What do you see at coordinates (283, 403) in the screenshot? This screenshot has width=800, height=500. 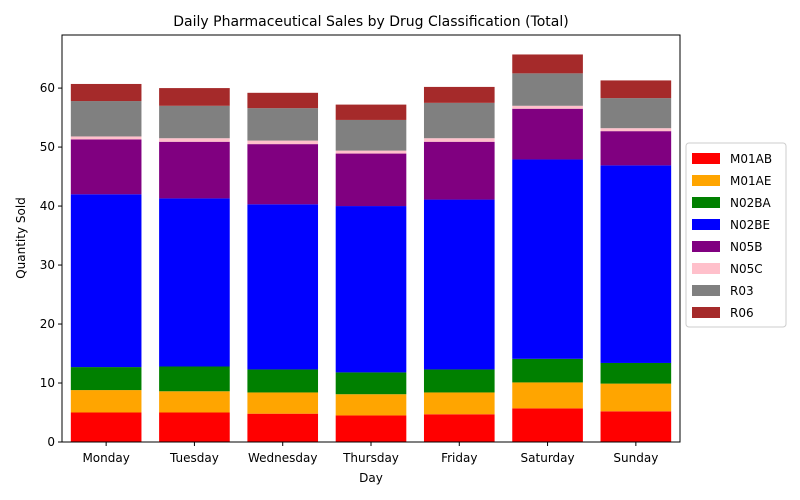 I see `bar-m01ae-wednesday` at bounding box center [283, 403].